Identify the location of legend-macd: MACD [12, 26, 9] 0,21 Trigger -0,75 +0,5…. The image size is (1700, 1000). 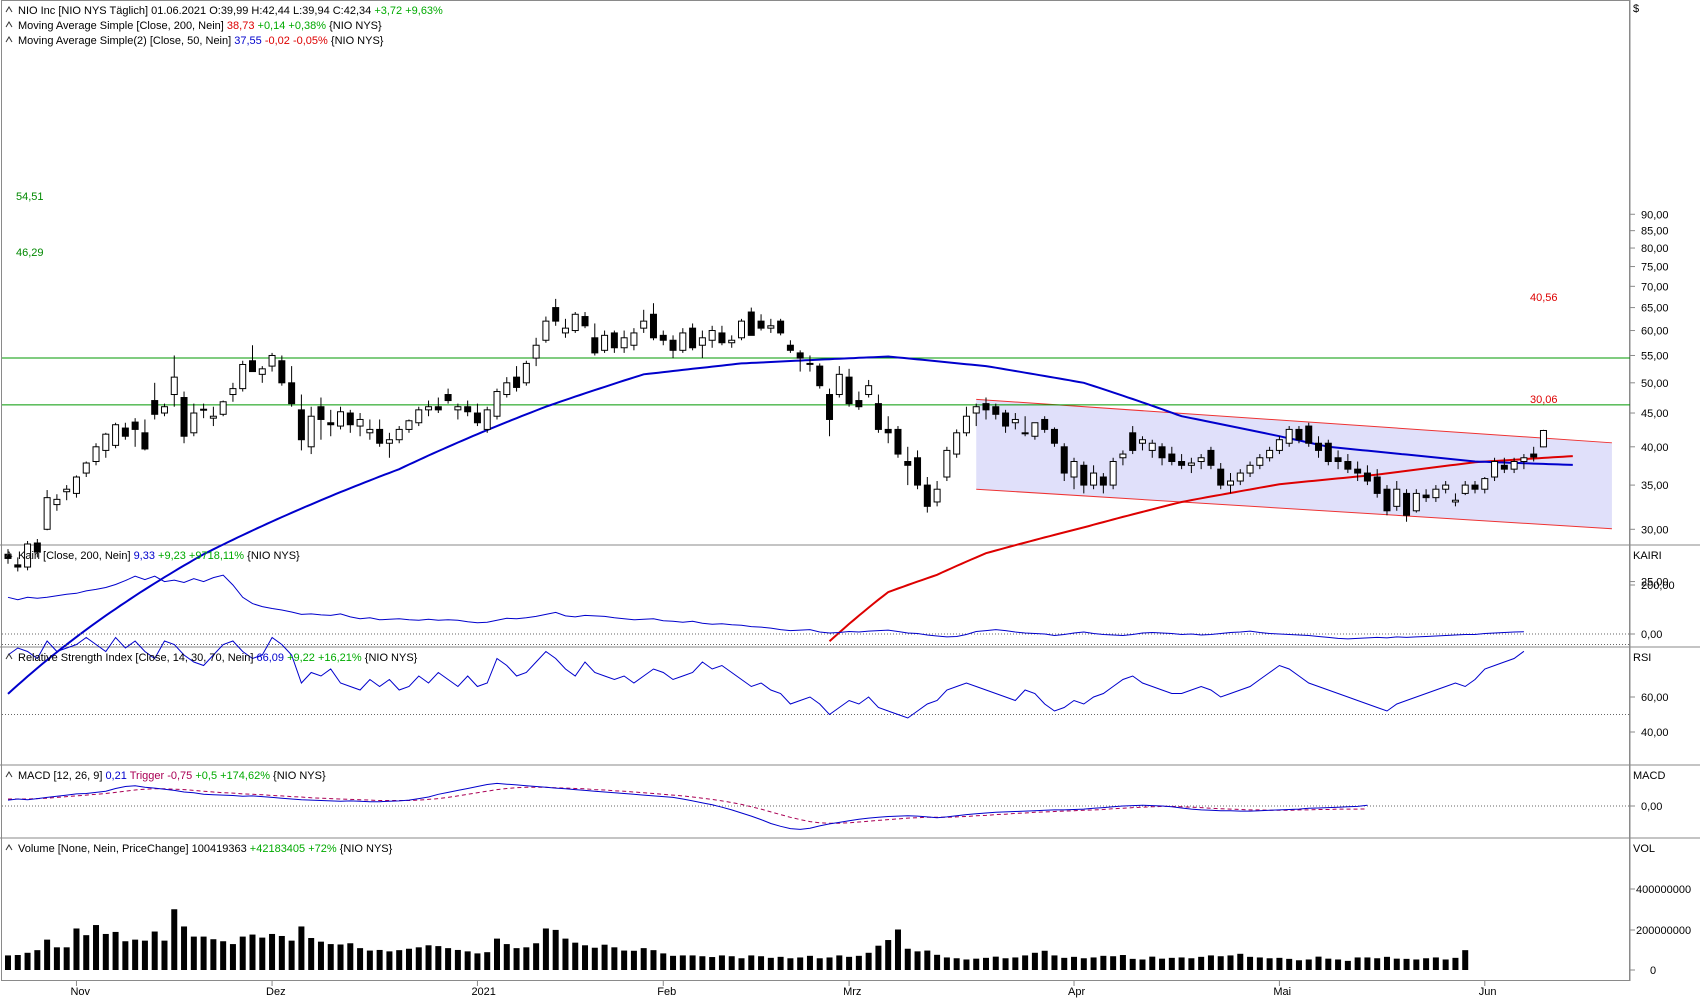
(172, 776).